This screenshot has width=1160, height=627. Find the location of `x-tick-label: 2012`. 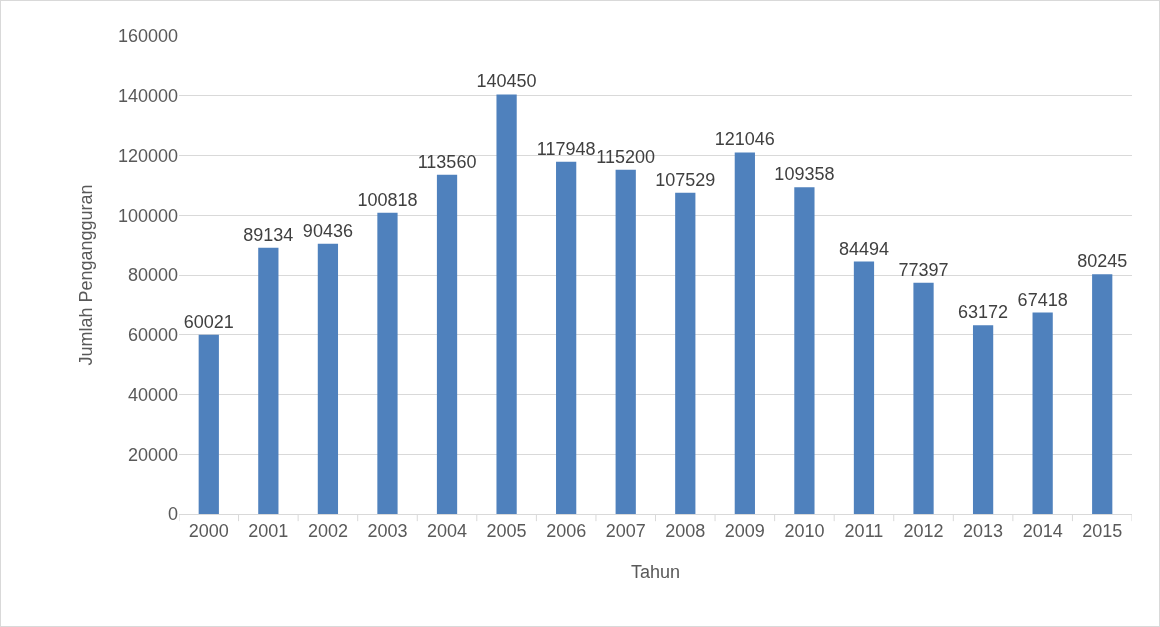

x-tick-label: 2012 is located at coordinates (923, 530).